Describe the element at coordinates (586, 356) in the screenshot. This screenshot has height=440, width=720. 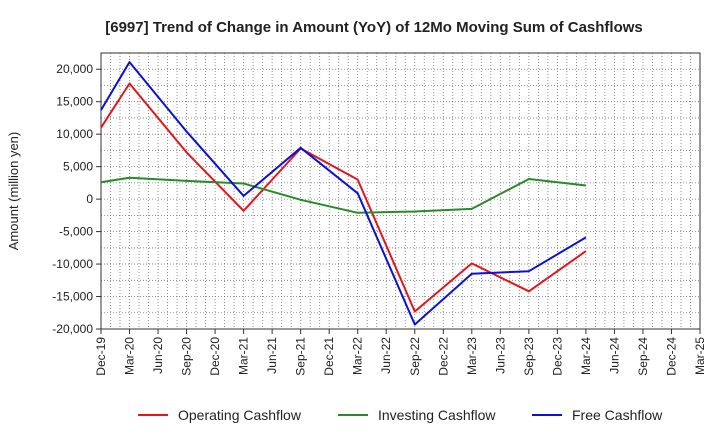
I see `x-tick-label: Mar-24` at that location.